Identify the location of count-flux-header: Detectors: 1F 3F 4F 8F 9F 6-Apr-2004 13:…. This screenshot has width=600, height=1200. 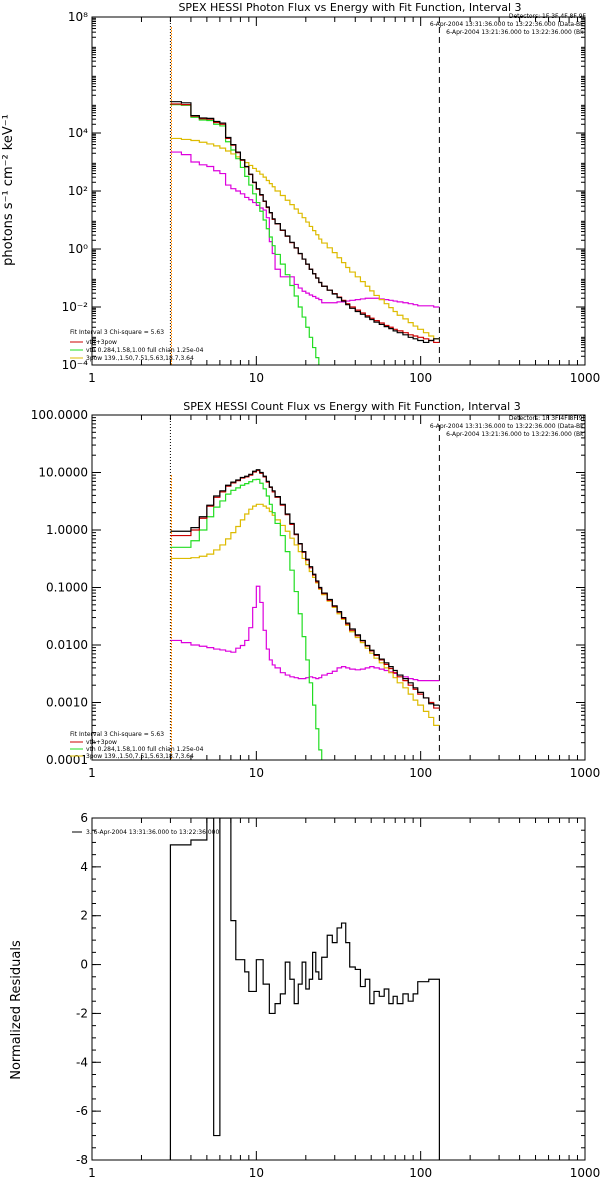
(508, 426).